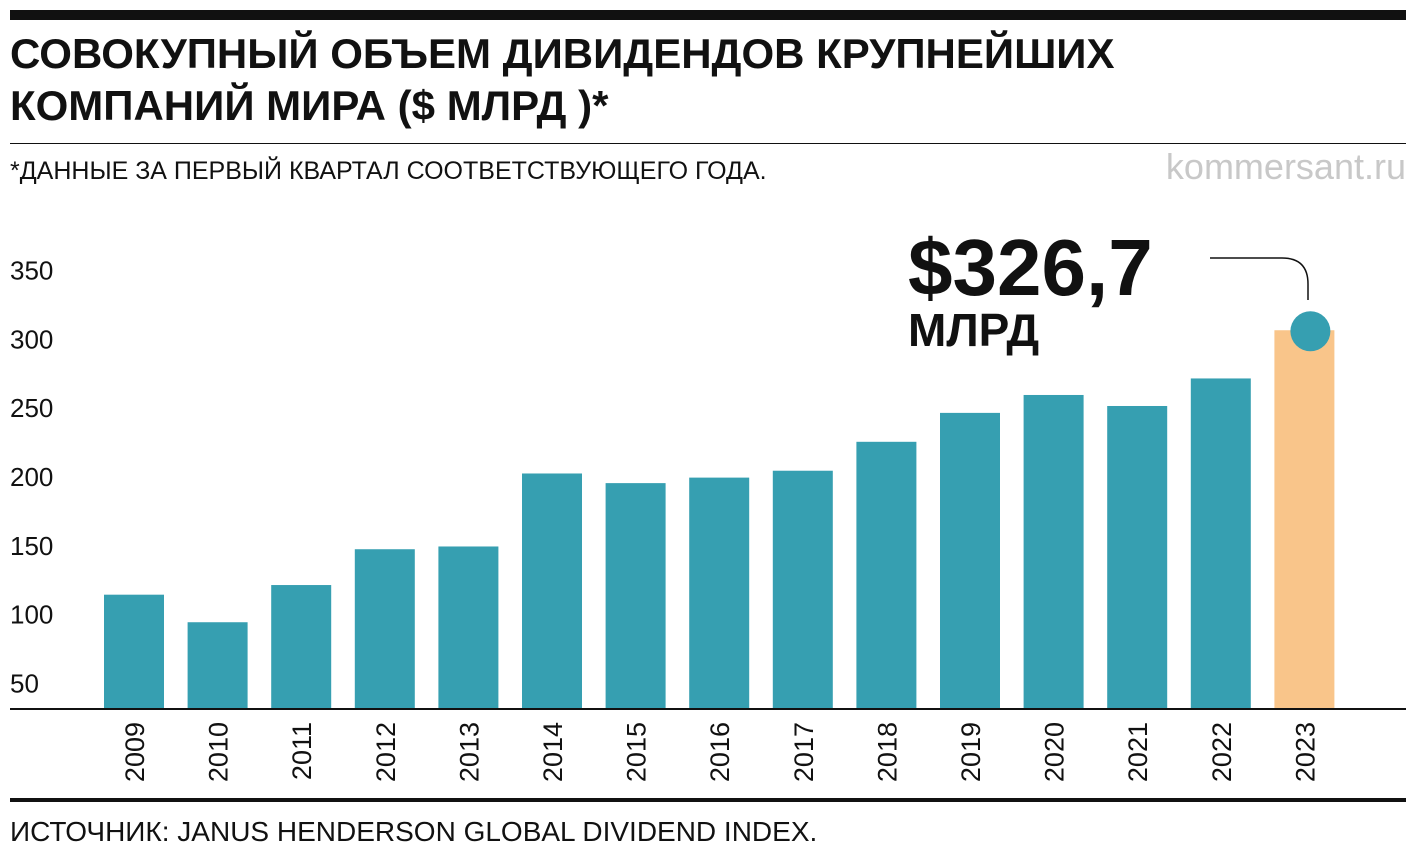 The image size is (1418, 854). I want to click on chart-title-line-2: КОМПАНИЙ МИРА ($ МЛРД )*, so click(309, 105).